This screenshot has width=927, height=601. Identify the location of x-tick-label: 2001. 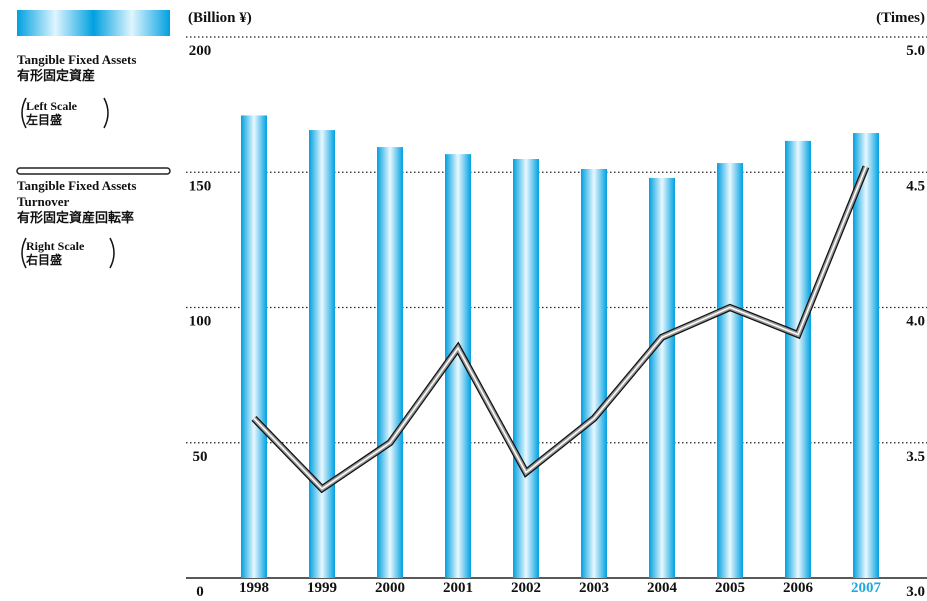
(458, 588).